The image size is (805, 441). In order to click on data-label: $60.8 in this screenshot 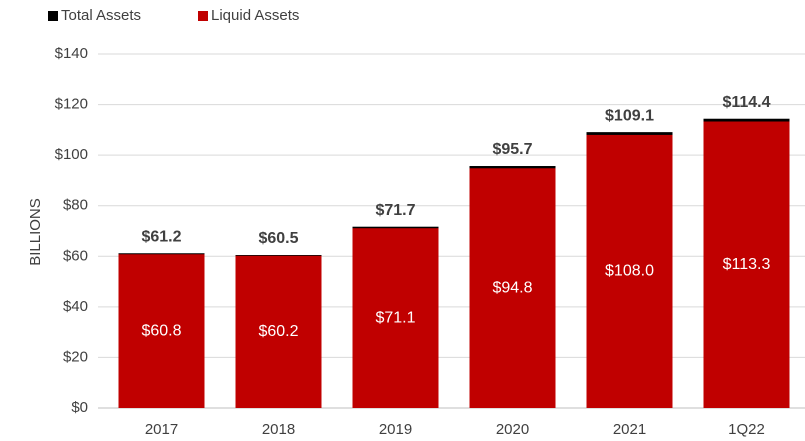, I will do `click(161, 330)`.